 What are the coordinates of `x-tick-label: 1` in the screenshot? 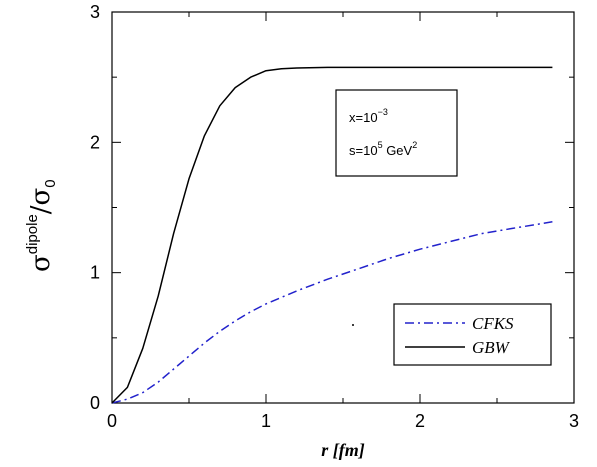 It's located at (266, 421).